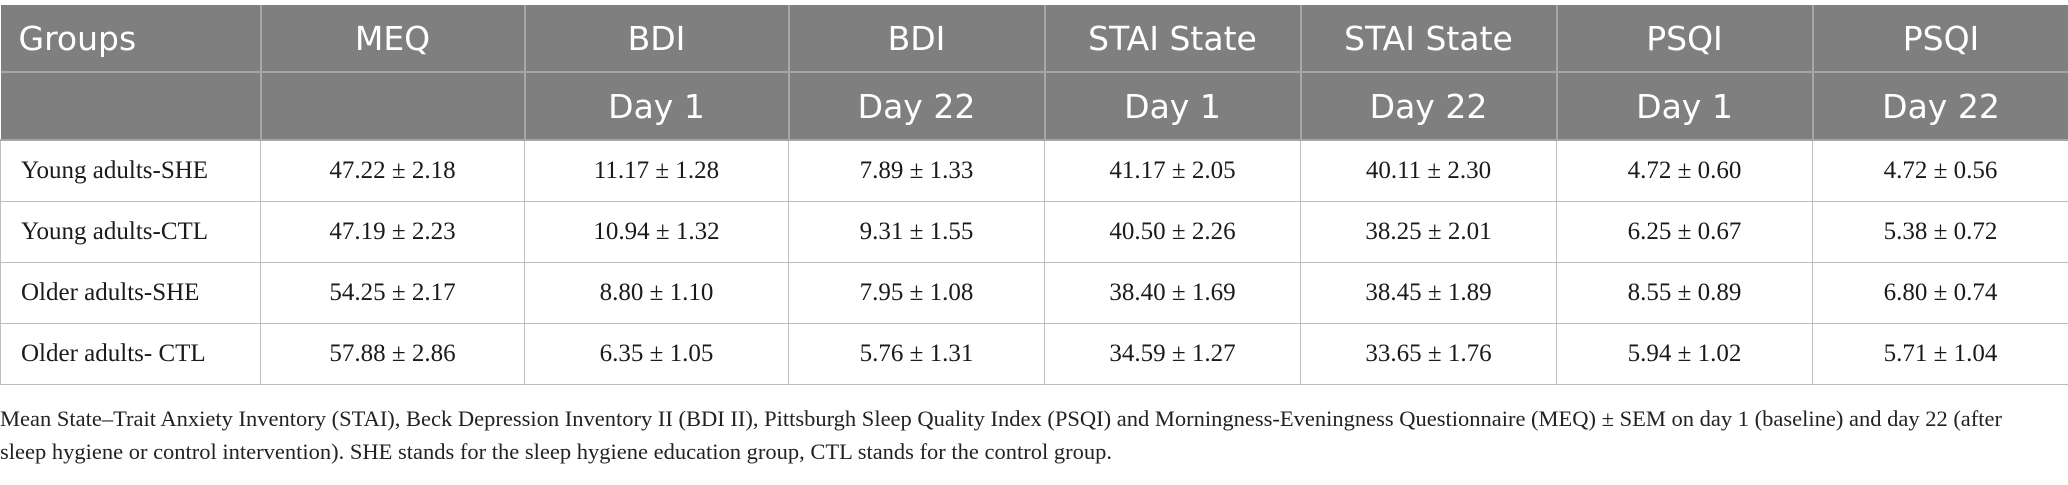  Describe the element at coordinates (1428, 232) in the screenshot. I see `table-cell: 38.25 ± 2.01` at that location.